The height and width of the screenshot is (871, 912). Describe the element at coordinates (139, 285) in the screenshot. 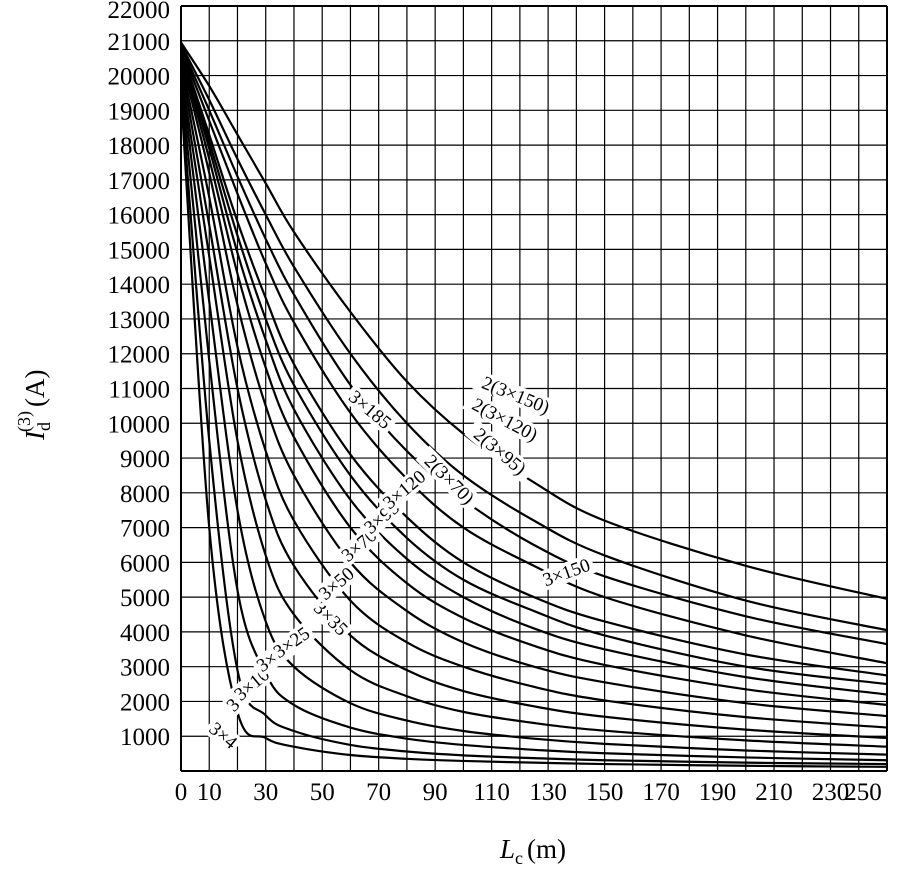

I see `y-tick-label: 14000` at that location.